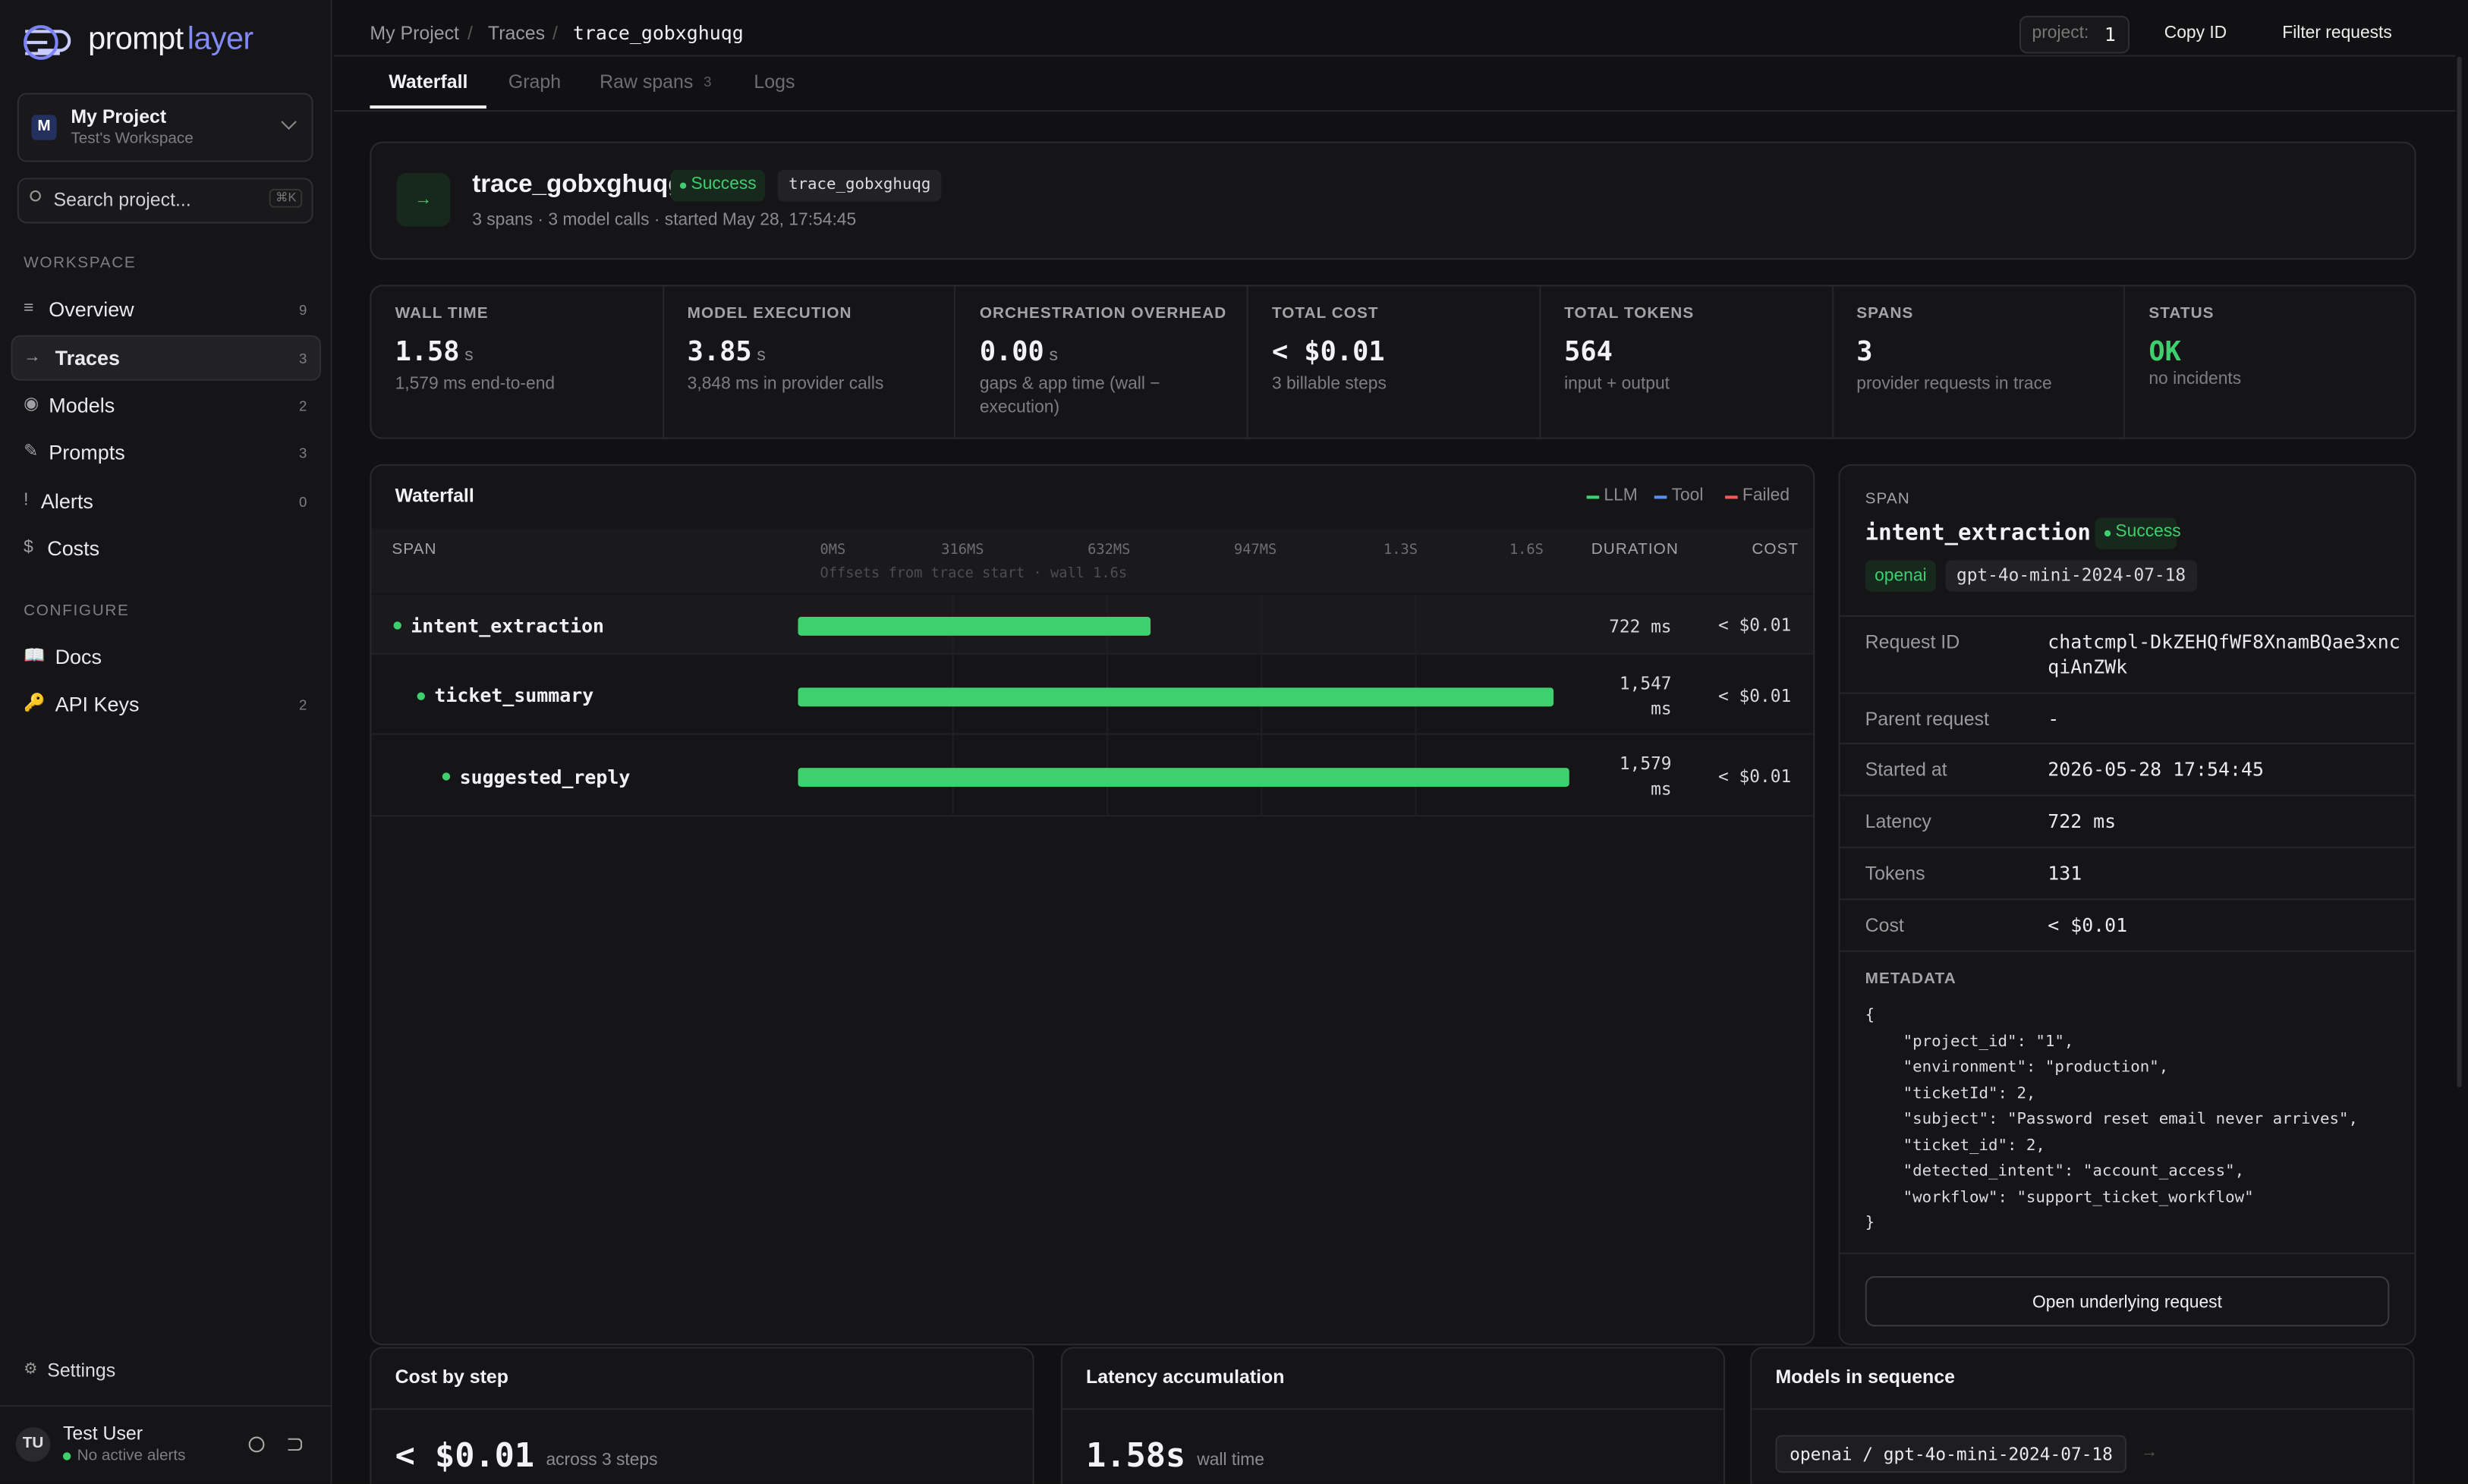 The image size is (2468, 1484). I want to click on axis-tick: 947MS, so click(1256, 550).